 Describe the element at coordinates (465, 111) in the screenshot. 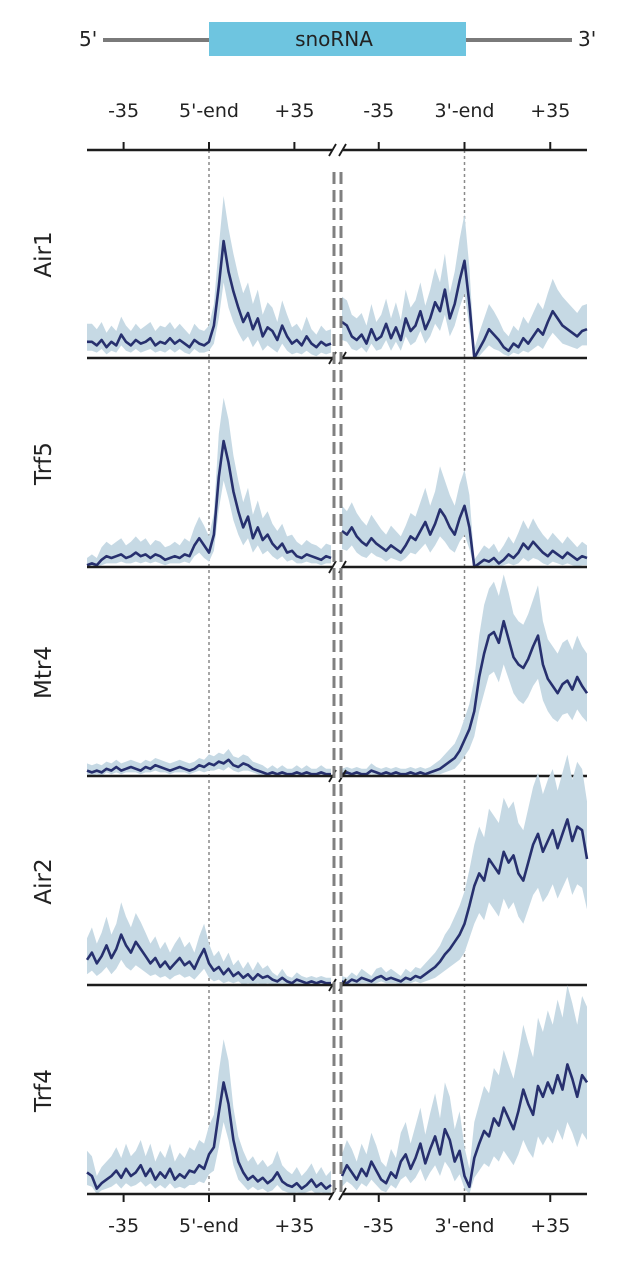

I see `x-tick-label-top: 3'-end` at that location.